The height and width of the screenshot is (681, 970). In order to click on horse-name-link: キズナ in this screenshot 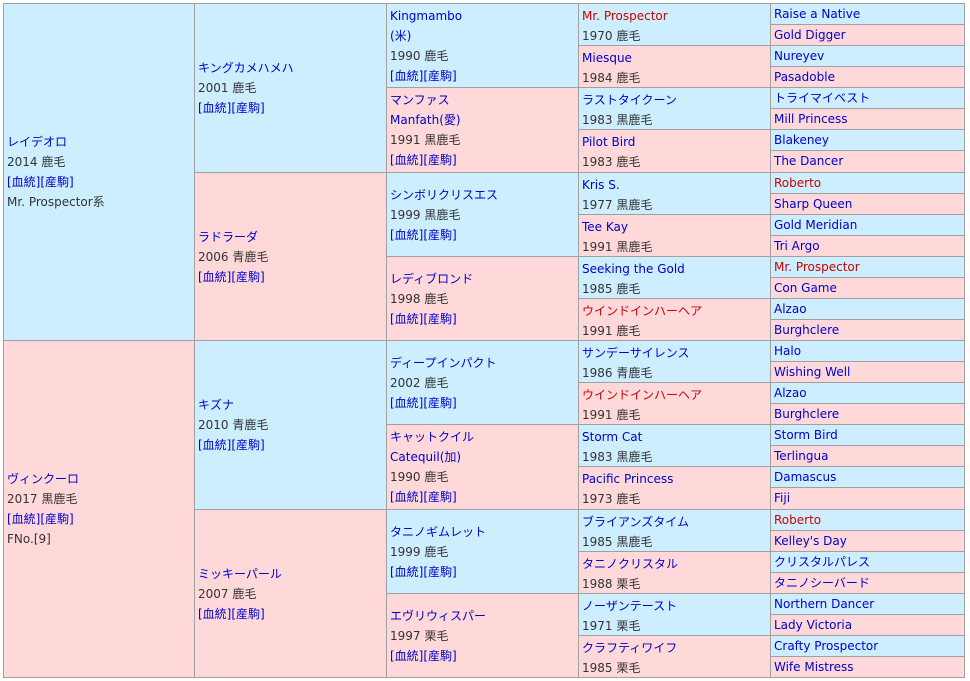, I will do `click(216, 405)`.